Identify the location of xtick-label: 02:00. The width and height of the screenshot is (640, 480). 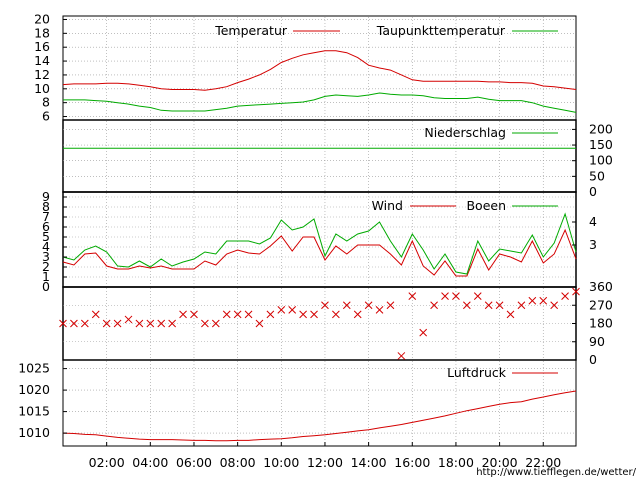
(107, 462).